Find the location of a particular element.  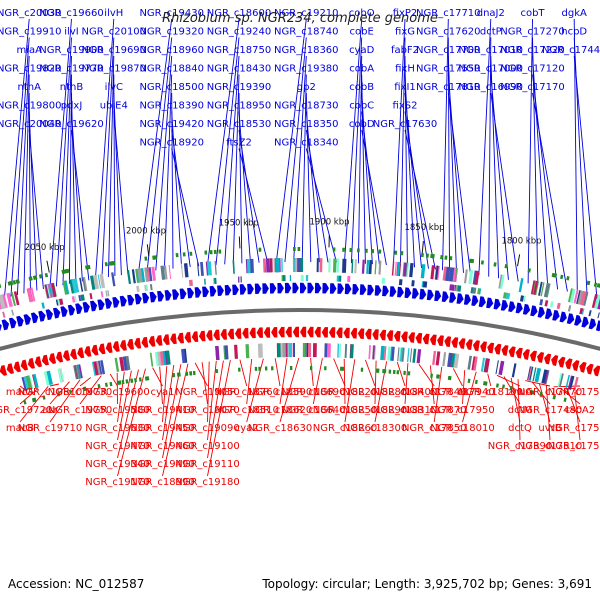

gene-label: NGR_c17940 is located at coordinates (462, 392).